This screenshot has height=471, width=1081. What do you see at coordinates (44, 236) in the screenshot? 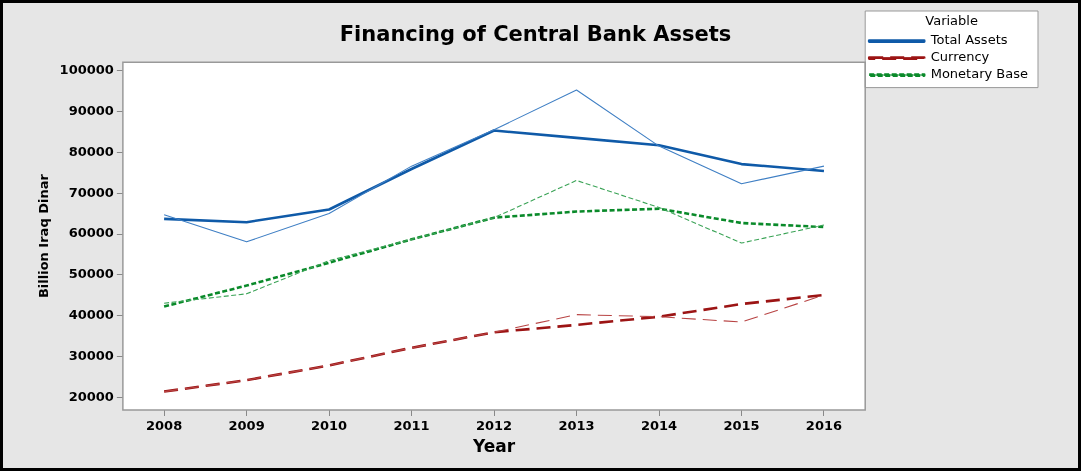
I see `y-axis-title: Billion Iraq Dinar` at bounding box center [44, 236].